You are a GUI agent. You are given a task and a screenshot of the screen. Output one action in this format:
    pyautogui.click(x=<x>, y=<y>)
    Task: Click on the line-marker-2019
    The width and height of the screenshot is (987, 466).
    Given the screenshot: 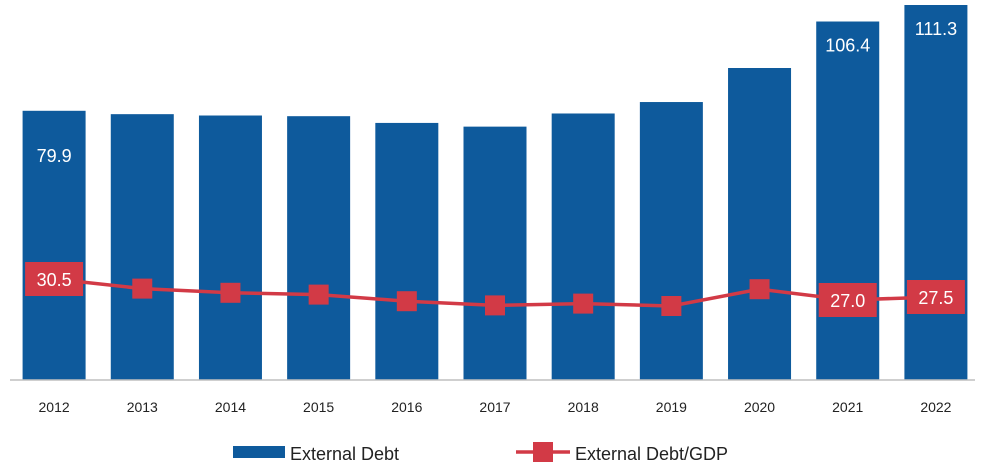 What is the action you would take?
    pyautogui.click(x=671, y=306)
    